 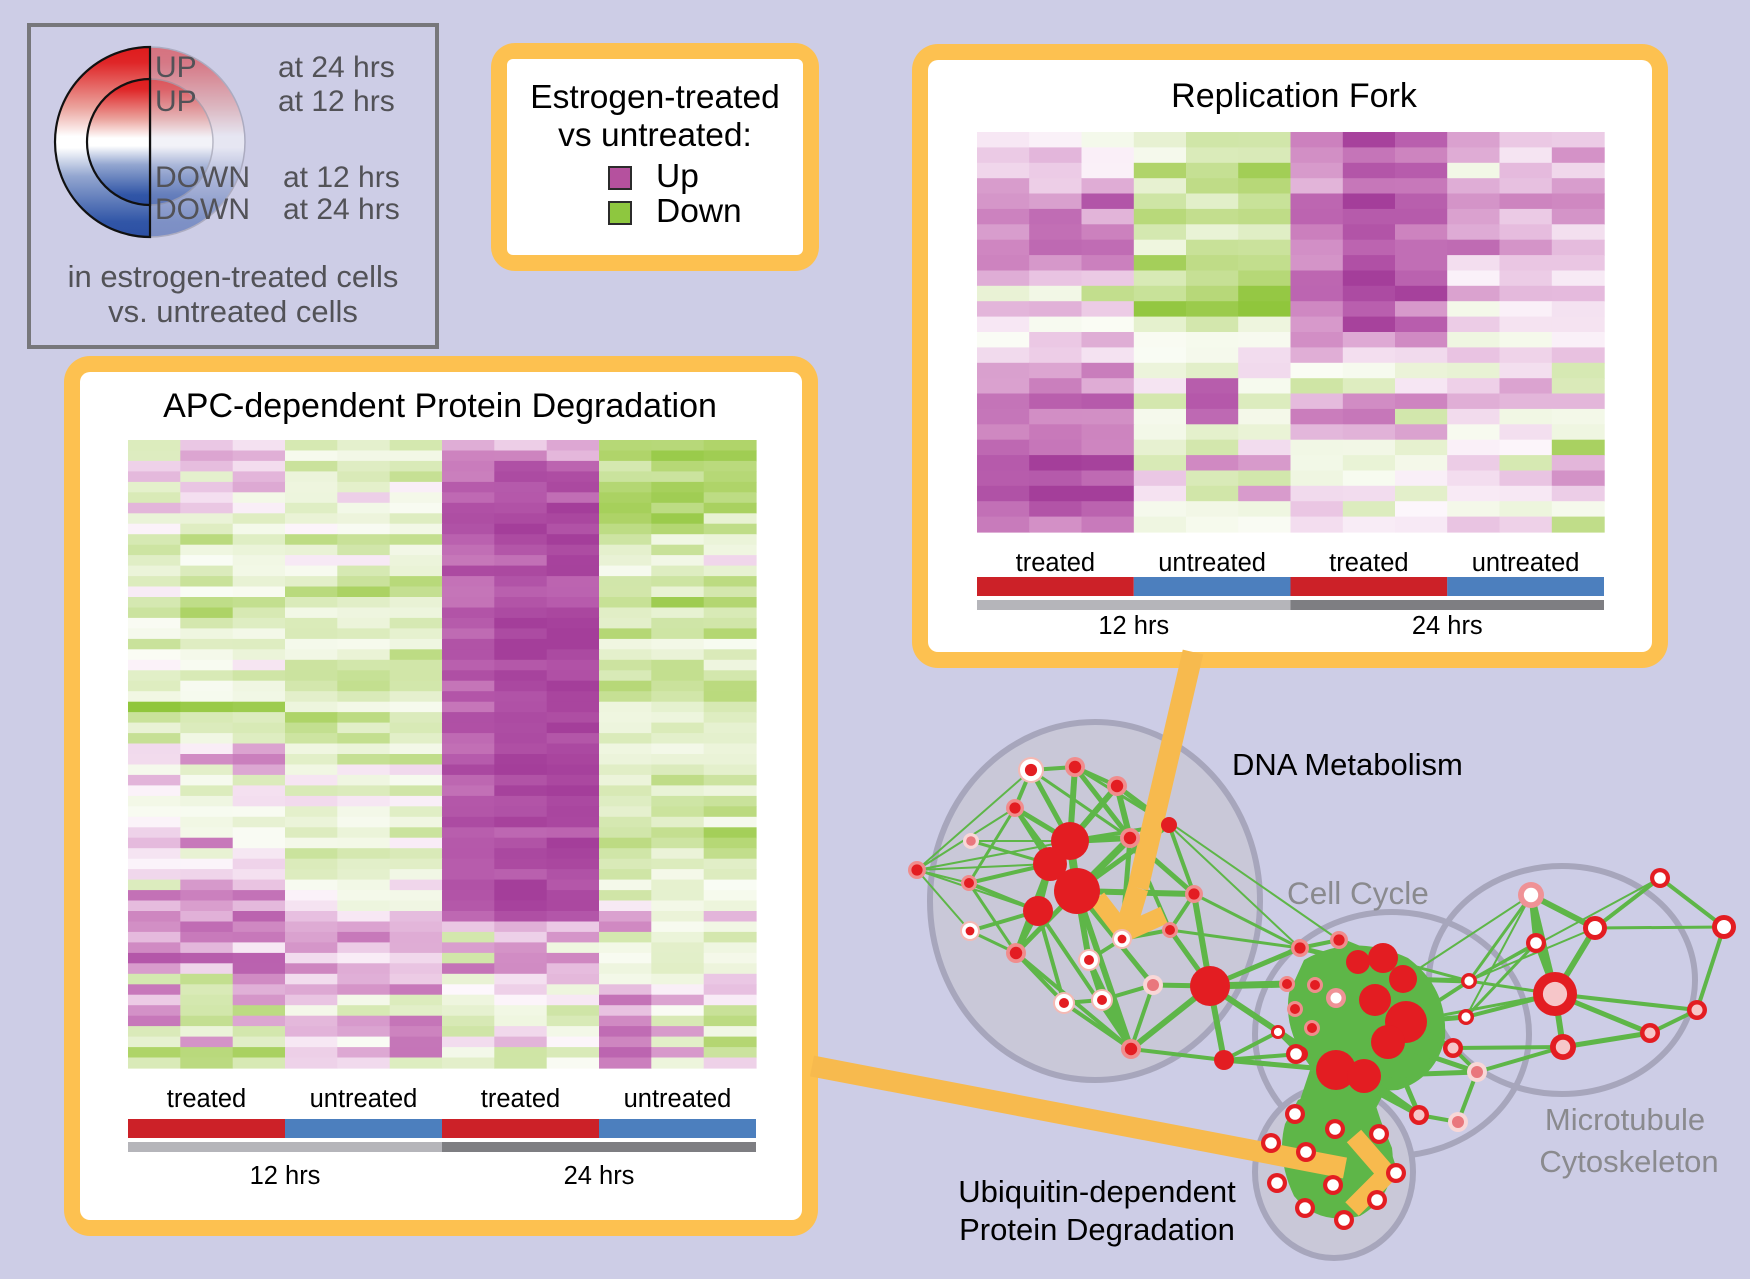 What do you see at coordinates (233, 276) in the screenshot?
I see `svg-text: in estrogen-treated cells` at bounding box center [233, 276].